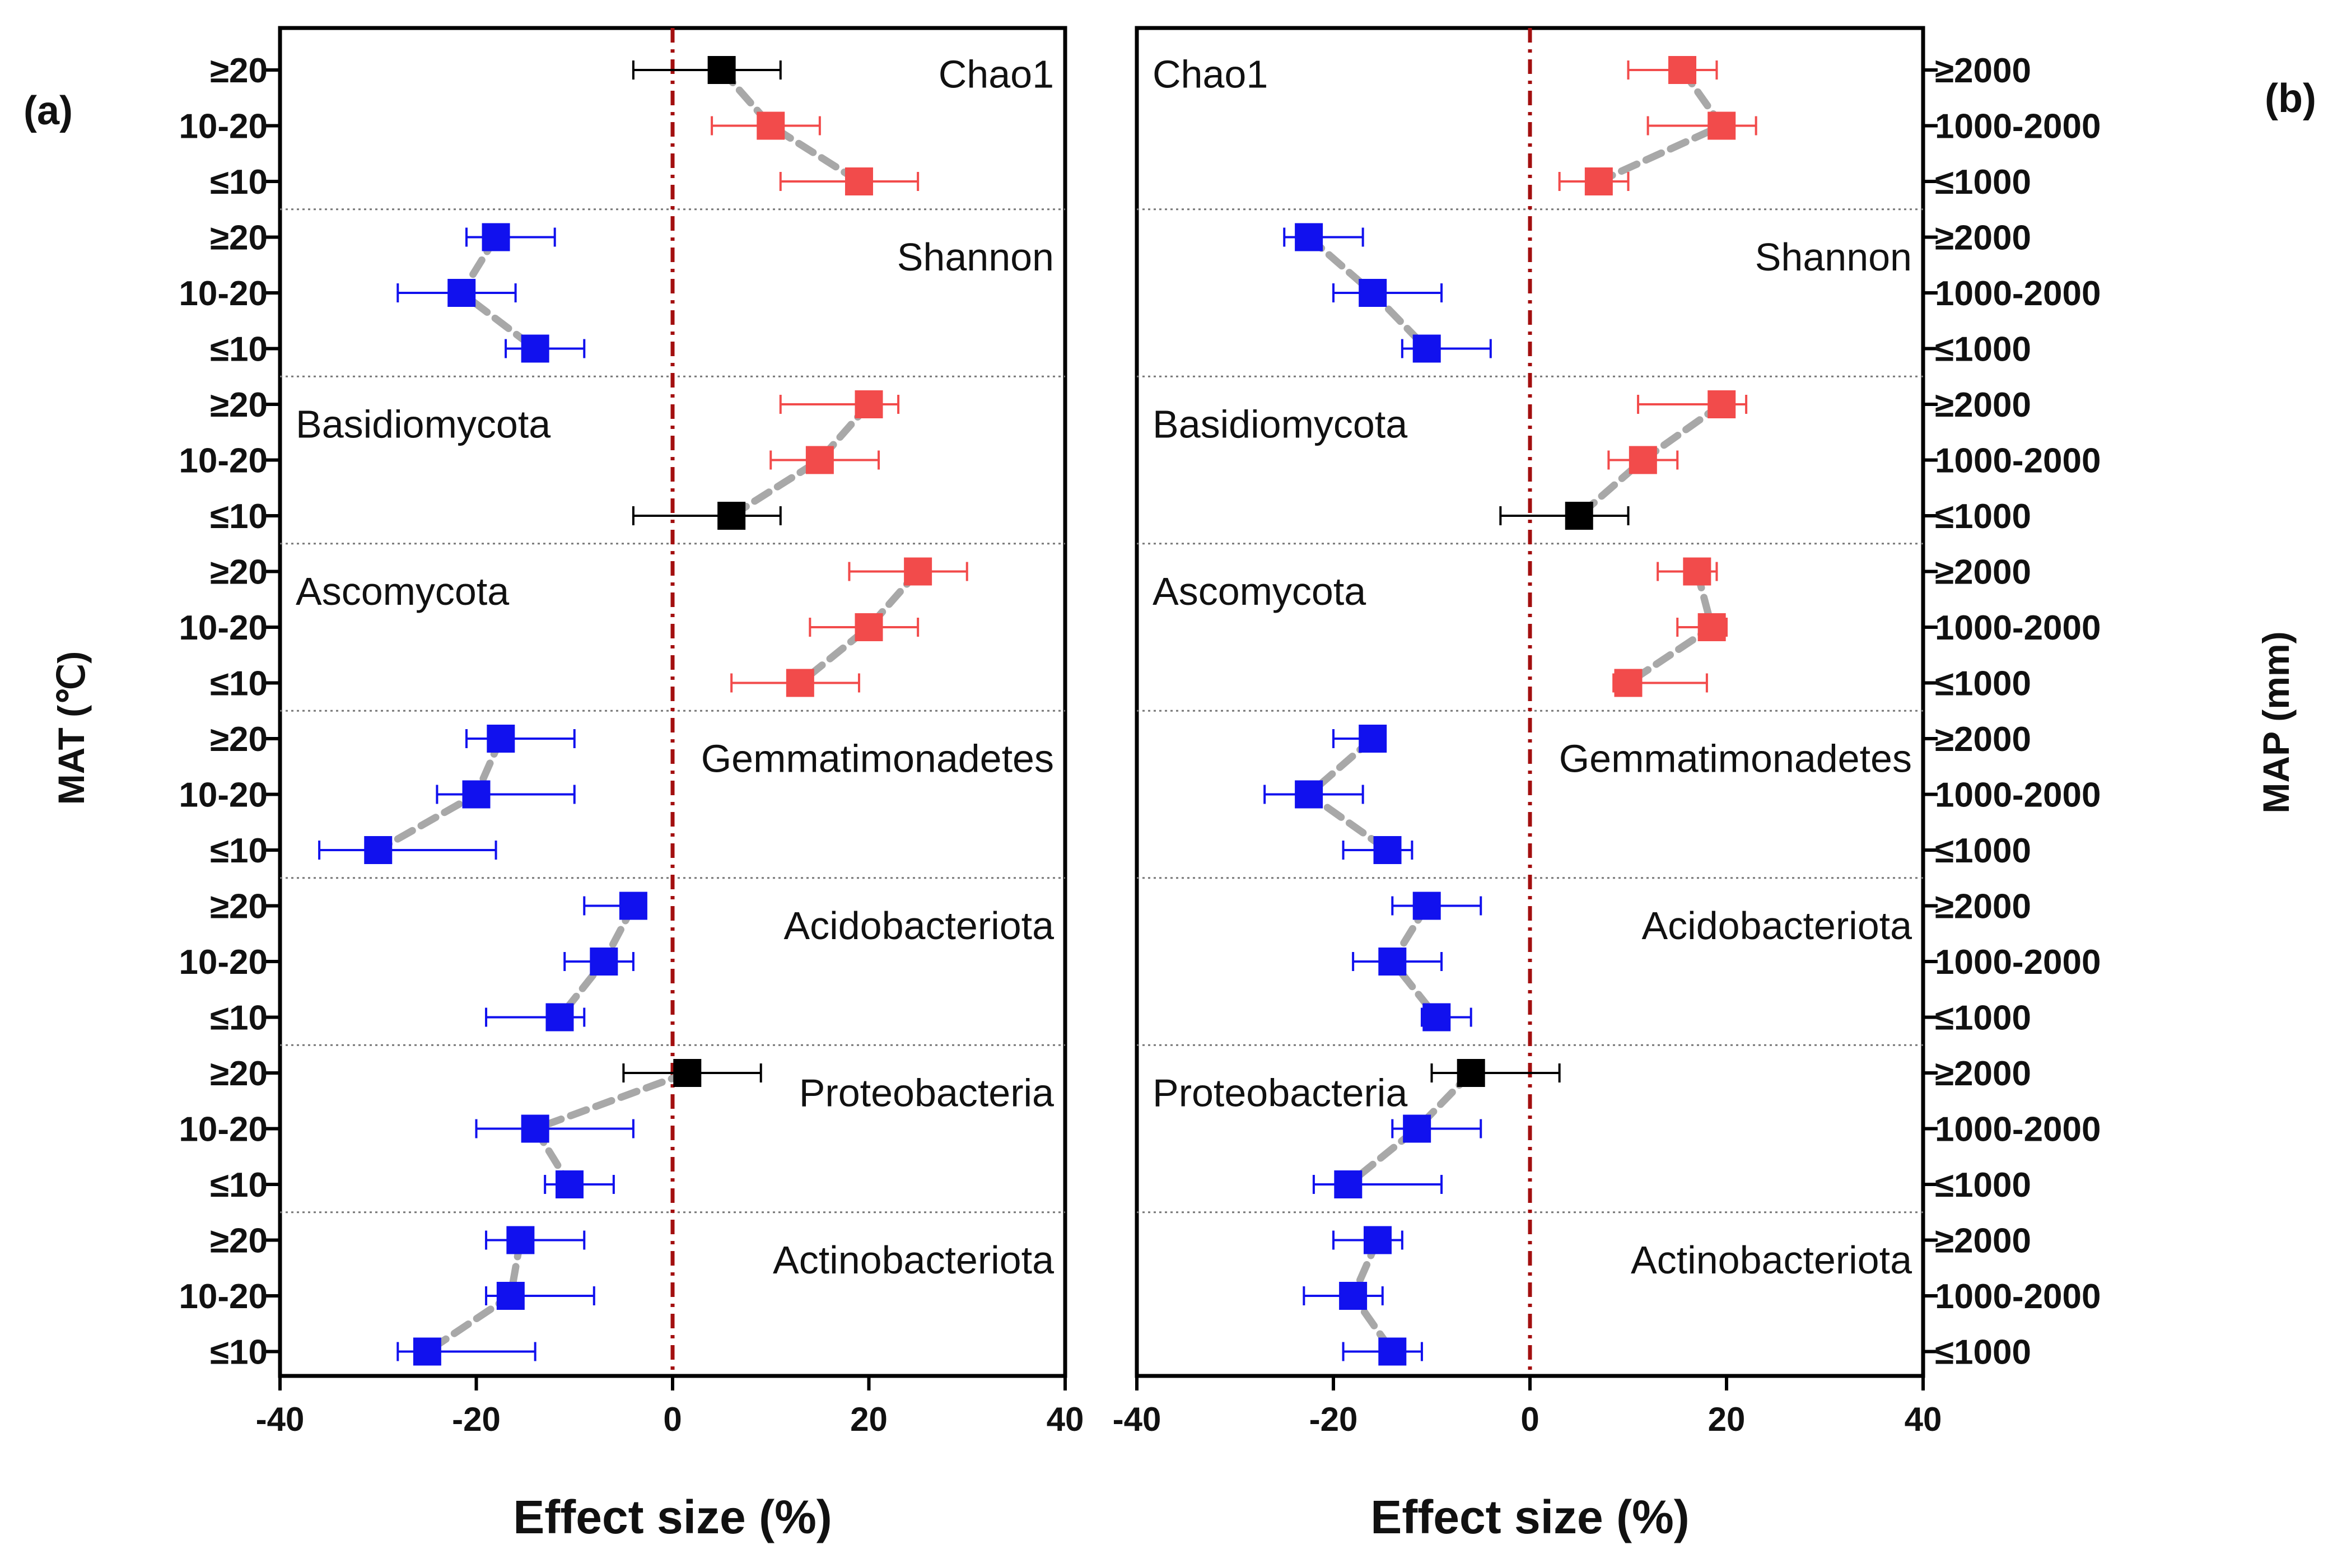 This screenshot has height=1568, width=2328. I want to click on group-label: Acidobacteriota, so click(918, 926).